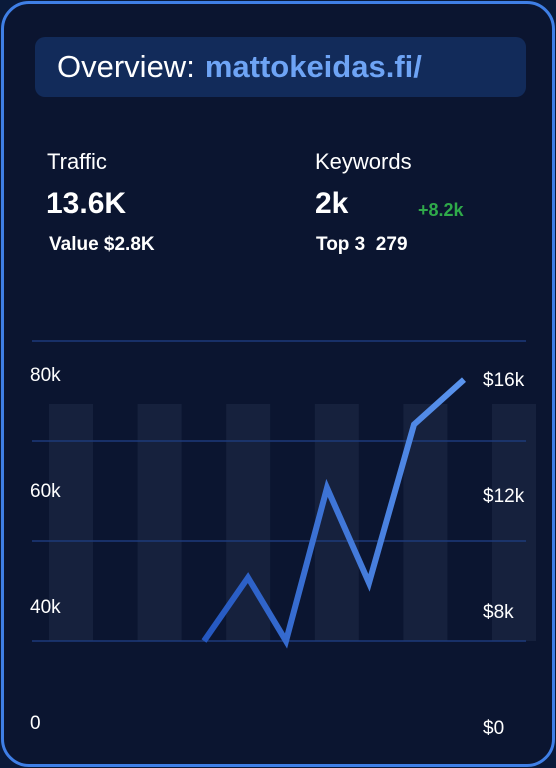 The height and width of the screenshot is (768, 556). What do you see at coordinates (363, 161) in the screenshot?
I see `keywords-label: Keywords` at bounding box center [363, 161].